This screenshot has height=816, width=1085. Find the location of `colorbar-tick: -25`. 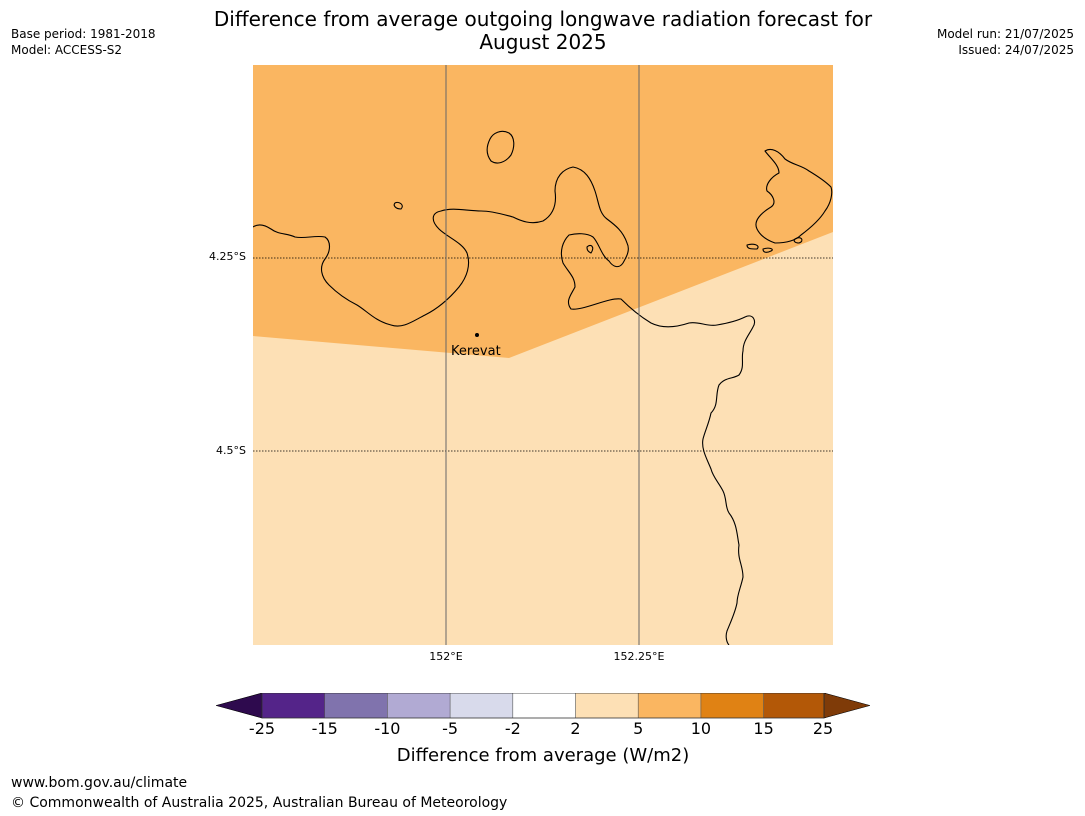

colorbar-tick: -25 is located at coordinates (262, 728).